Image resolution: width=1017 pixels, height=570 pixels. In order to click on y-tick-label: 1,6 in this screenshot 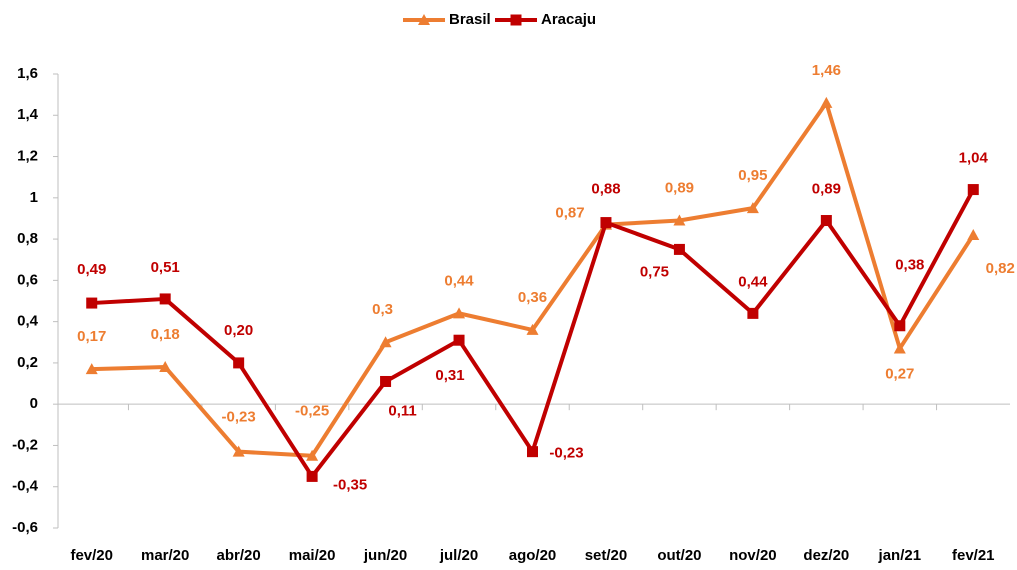, I will do `click(27, 73)`.